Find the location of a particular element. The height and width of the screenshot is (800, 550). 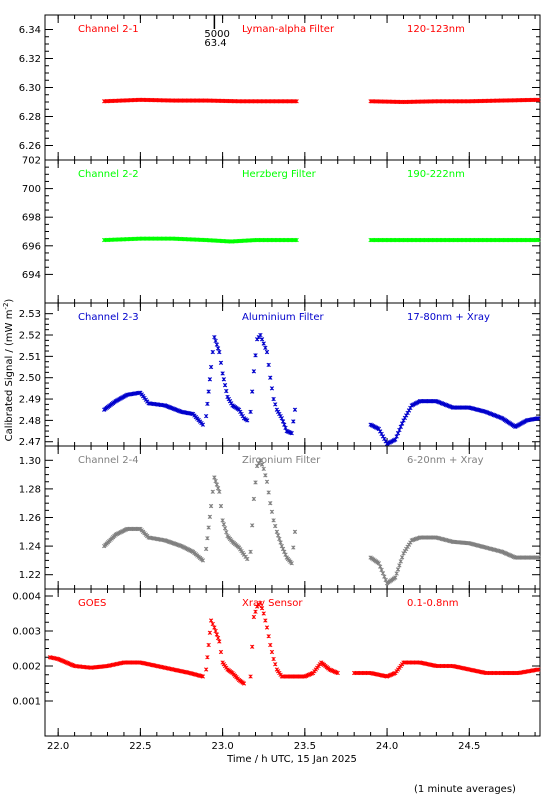

x-tick-label: 22.5 is located at coordinates (140, 746).